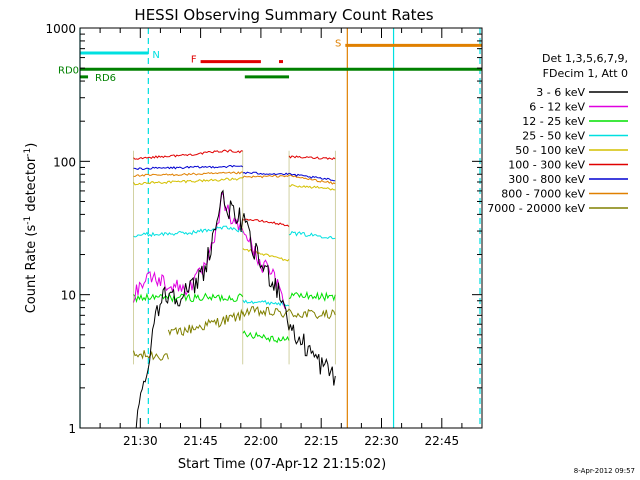 The width and height of the screenshot is (640, 480). What do you see at coordinates (105, 78) in the screenshot?
I see `flag-label-rd6: RD6` at bounding box center [105, 78].